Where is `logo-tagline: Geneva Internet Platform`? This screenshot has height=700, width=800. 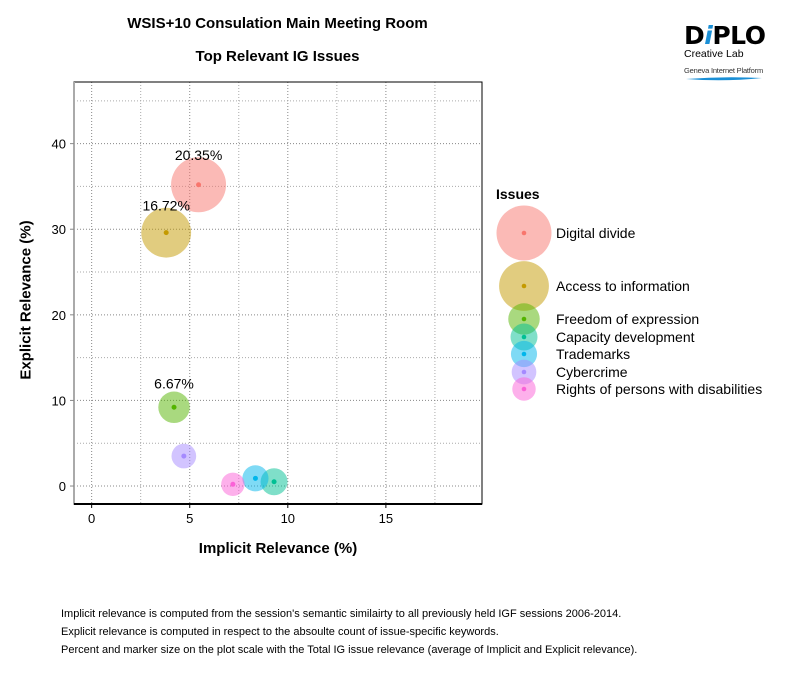 logo-tagline: Geneva Internet Platform is located at coordinates (723, 70).